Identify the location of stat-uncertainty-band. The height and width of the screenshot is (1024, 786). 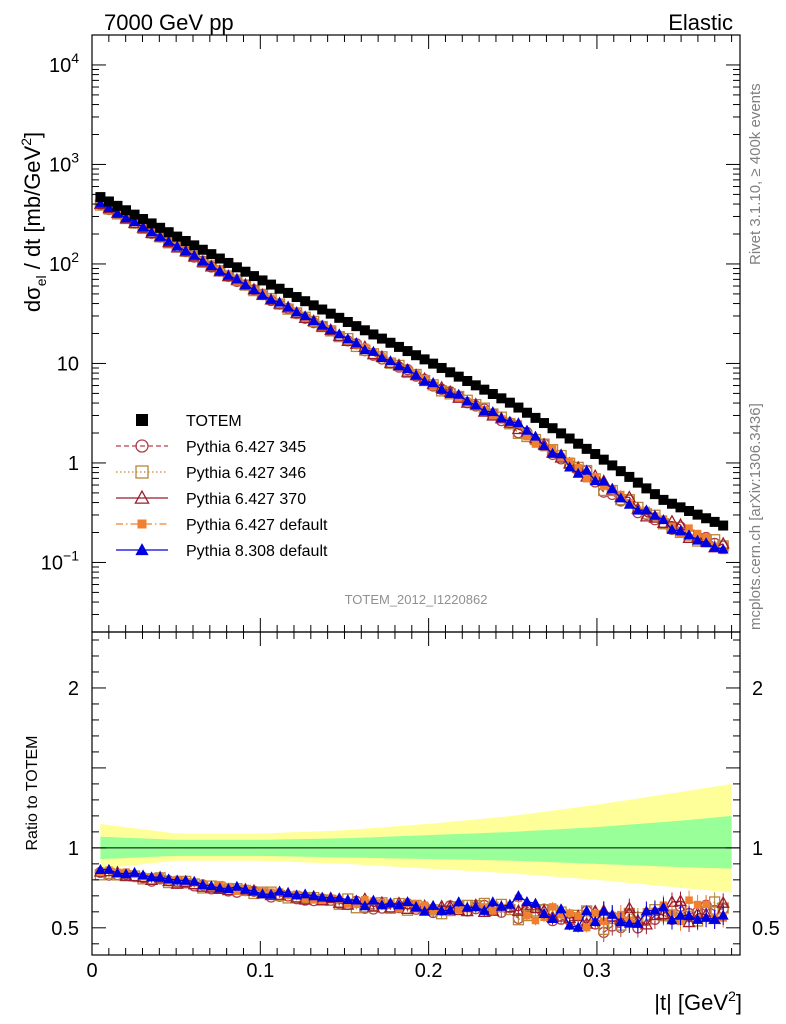
(416, 842).